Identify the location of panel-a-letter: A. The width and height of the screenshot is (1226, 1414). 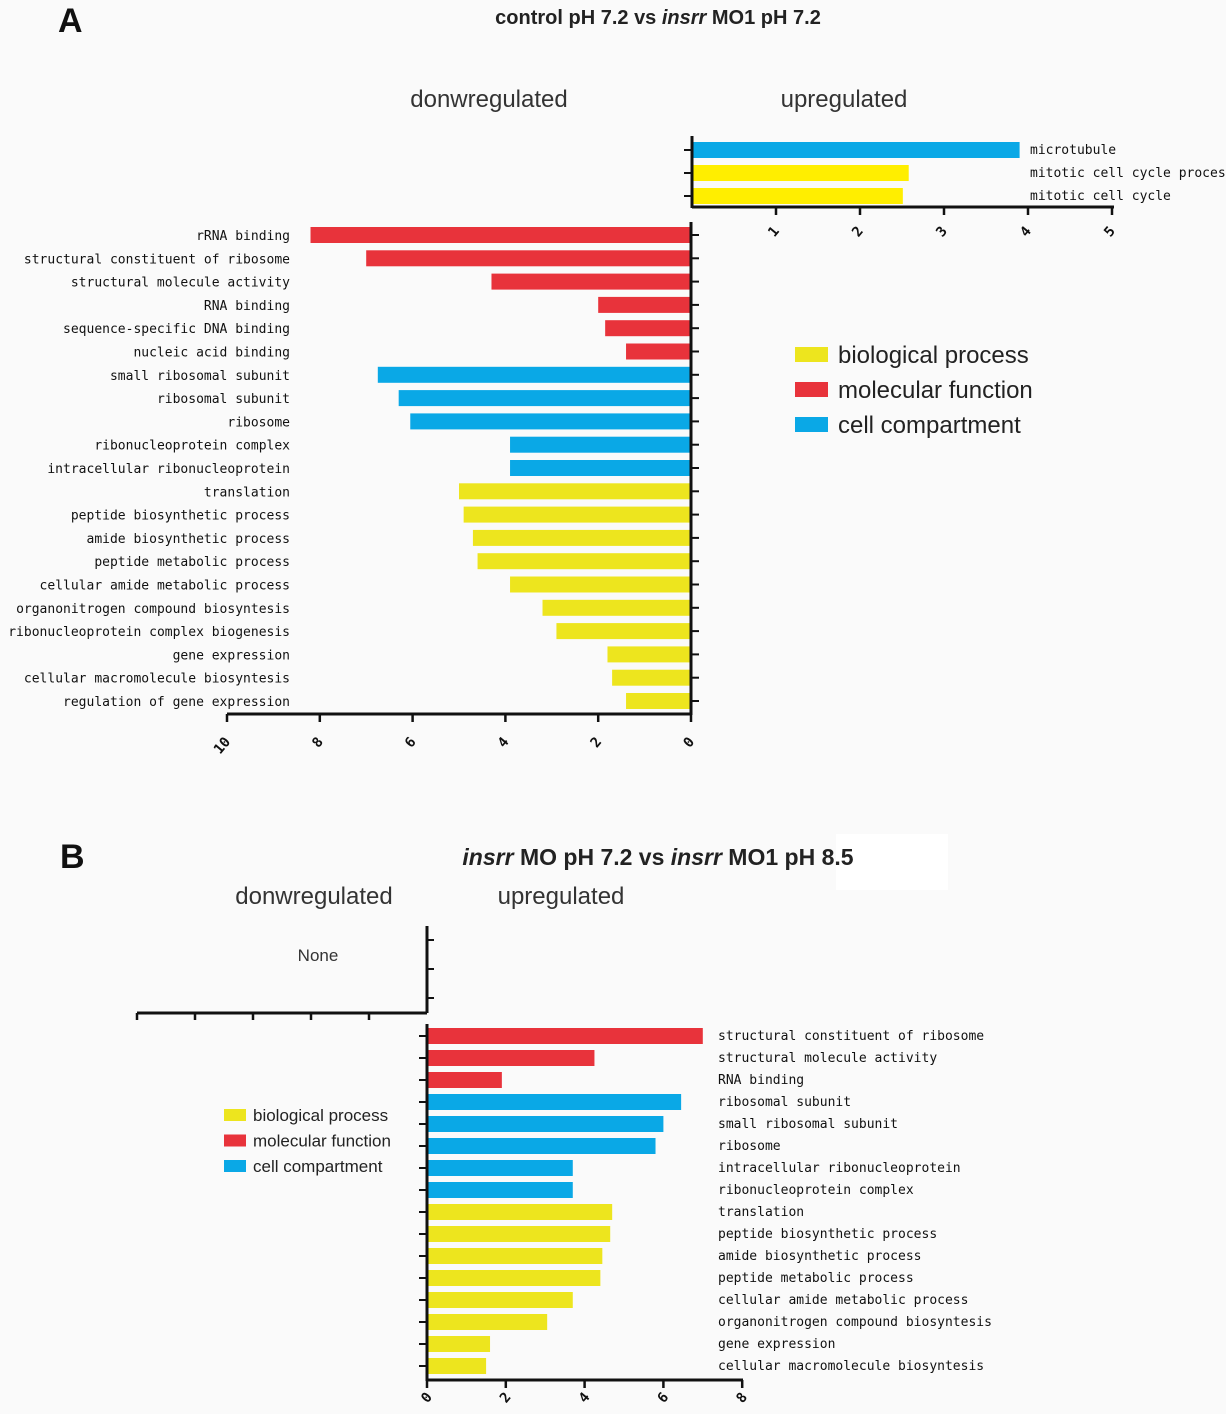
(70, 21).